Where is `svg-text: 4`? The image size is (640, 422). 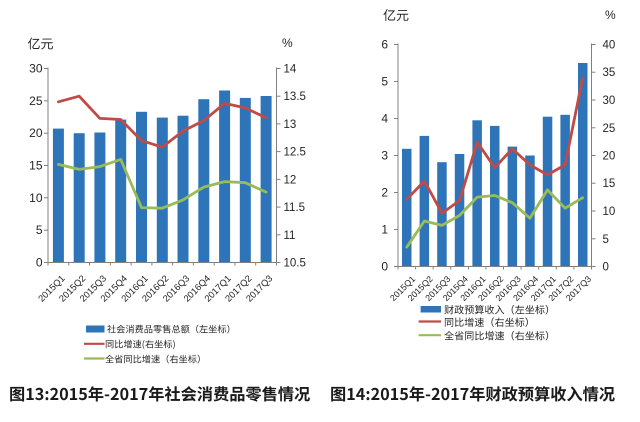
svg-text: 4 is located at coordinates (384, 119).